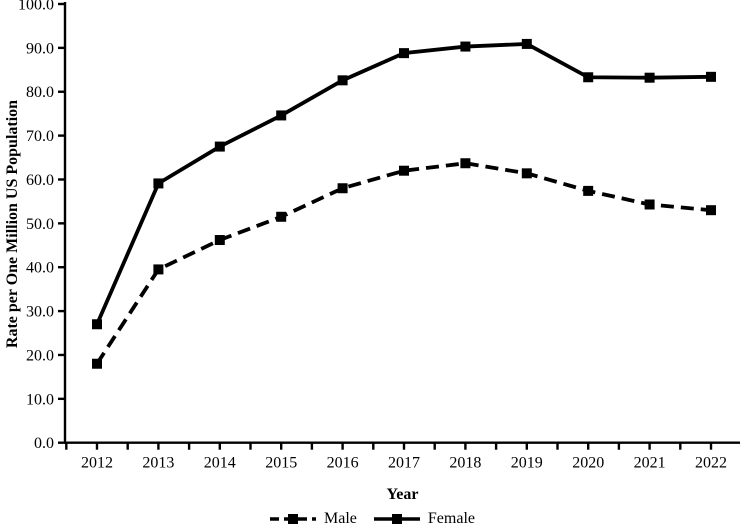  Describe the element at coordinates (711, 463) in the screenshot. I see `x-tick-label: 2022` at that location.